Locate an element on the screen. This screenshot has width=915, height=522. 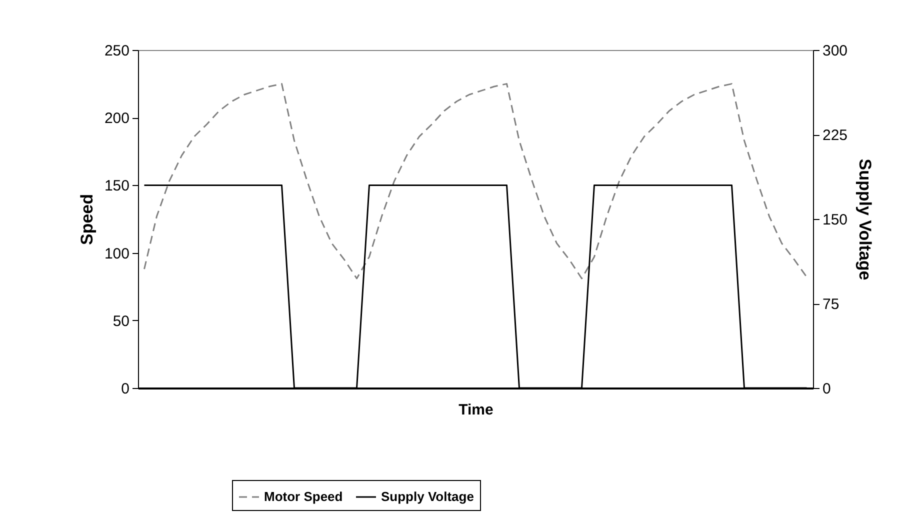
y-tick-label: 100 is located at coordinates (117, 253).